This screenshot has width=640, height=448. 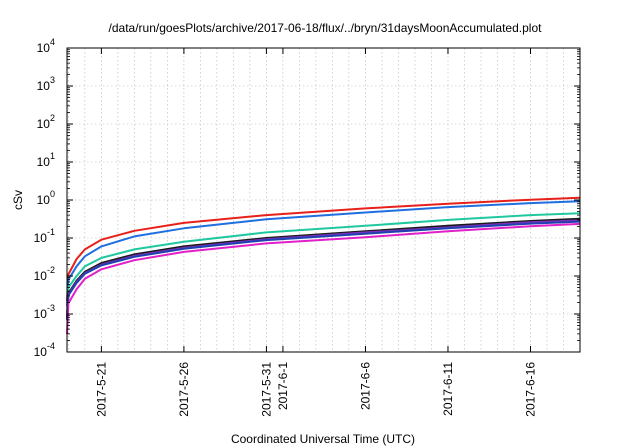 I want to click on y-tick-label: 10⁻², so click(x=44, y=274).